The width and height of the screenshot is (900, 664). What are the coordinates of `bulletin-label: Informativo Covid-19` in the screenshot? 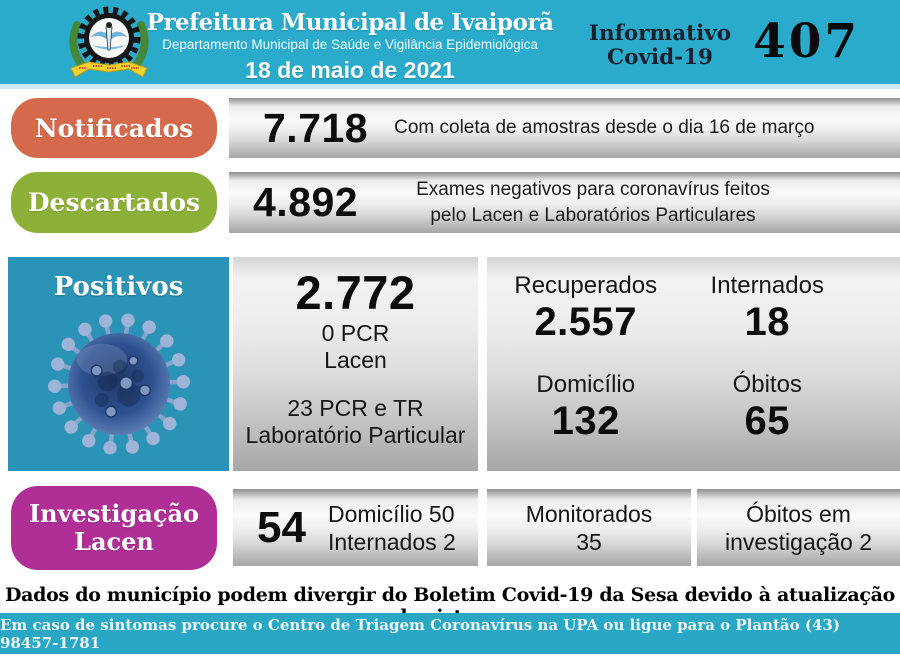 It's located at (660, 46).